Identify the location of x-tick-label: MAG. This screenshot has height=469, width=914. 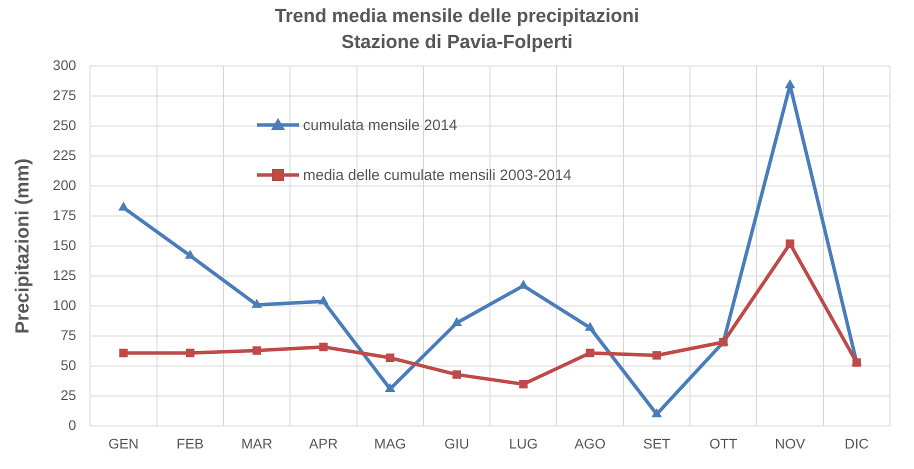
(390, 443).